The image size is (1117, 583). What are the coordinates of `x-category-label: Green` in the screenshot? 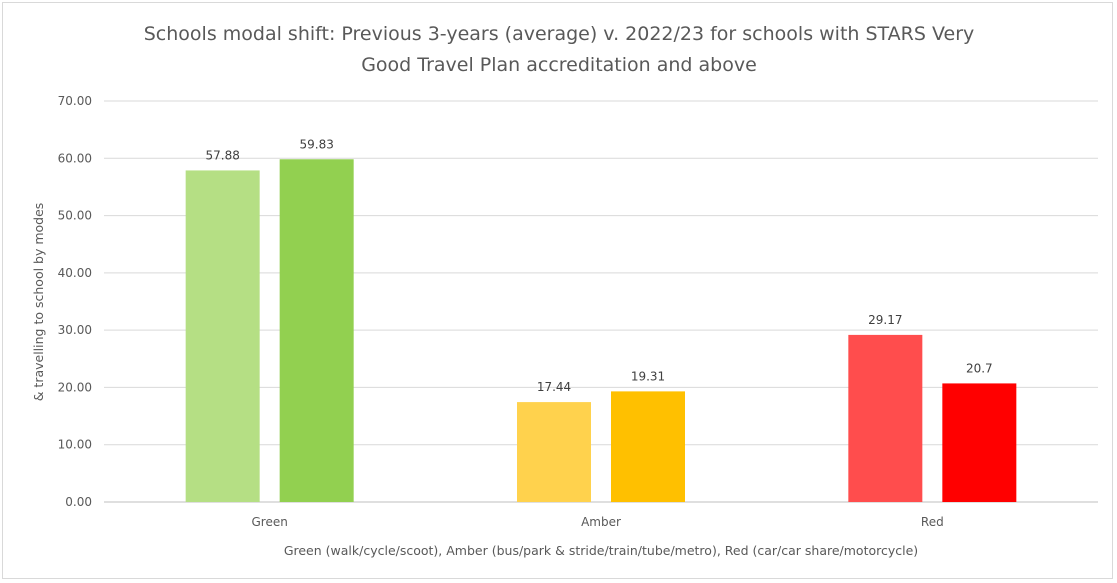 It's located at (269, 522).